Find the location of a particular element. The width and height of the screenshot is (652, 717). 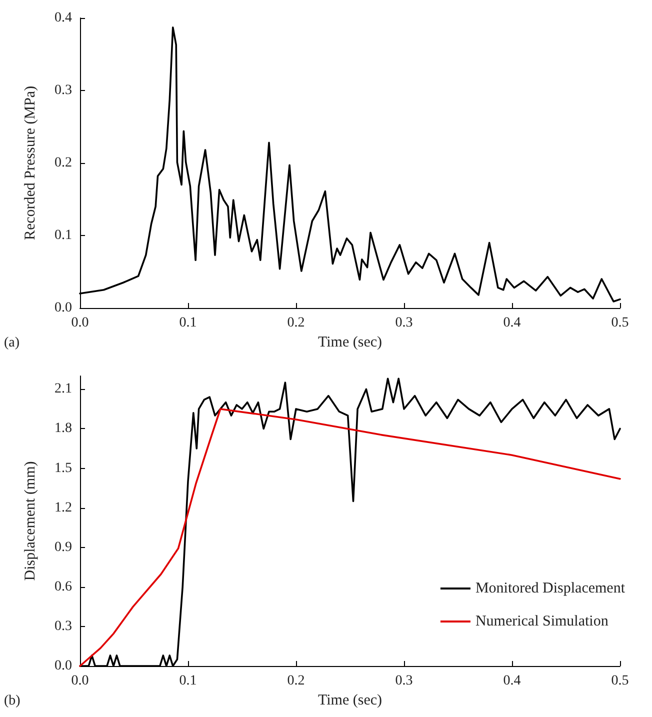

legend-label: Numerical Simulation is located at coordinates (542, 622).